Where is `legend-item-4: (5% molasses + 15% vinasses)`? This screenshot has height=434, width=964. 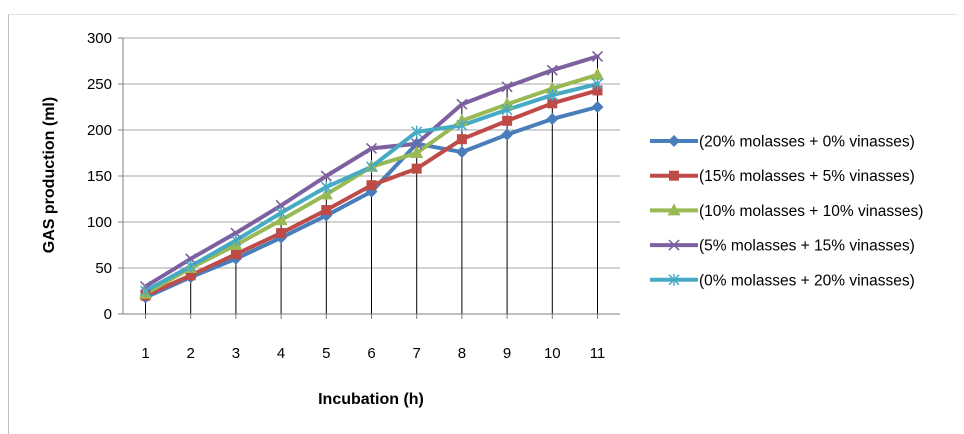 legend-item-4: (5% molasses + 15% vinasses) is located at coordinates (782, 246).